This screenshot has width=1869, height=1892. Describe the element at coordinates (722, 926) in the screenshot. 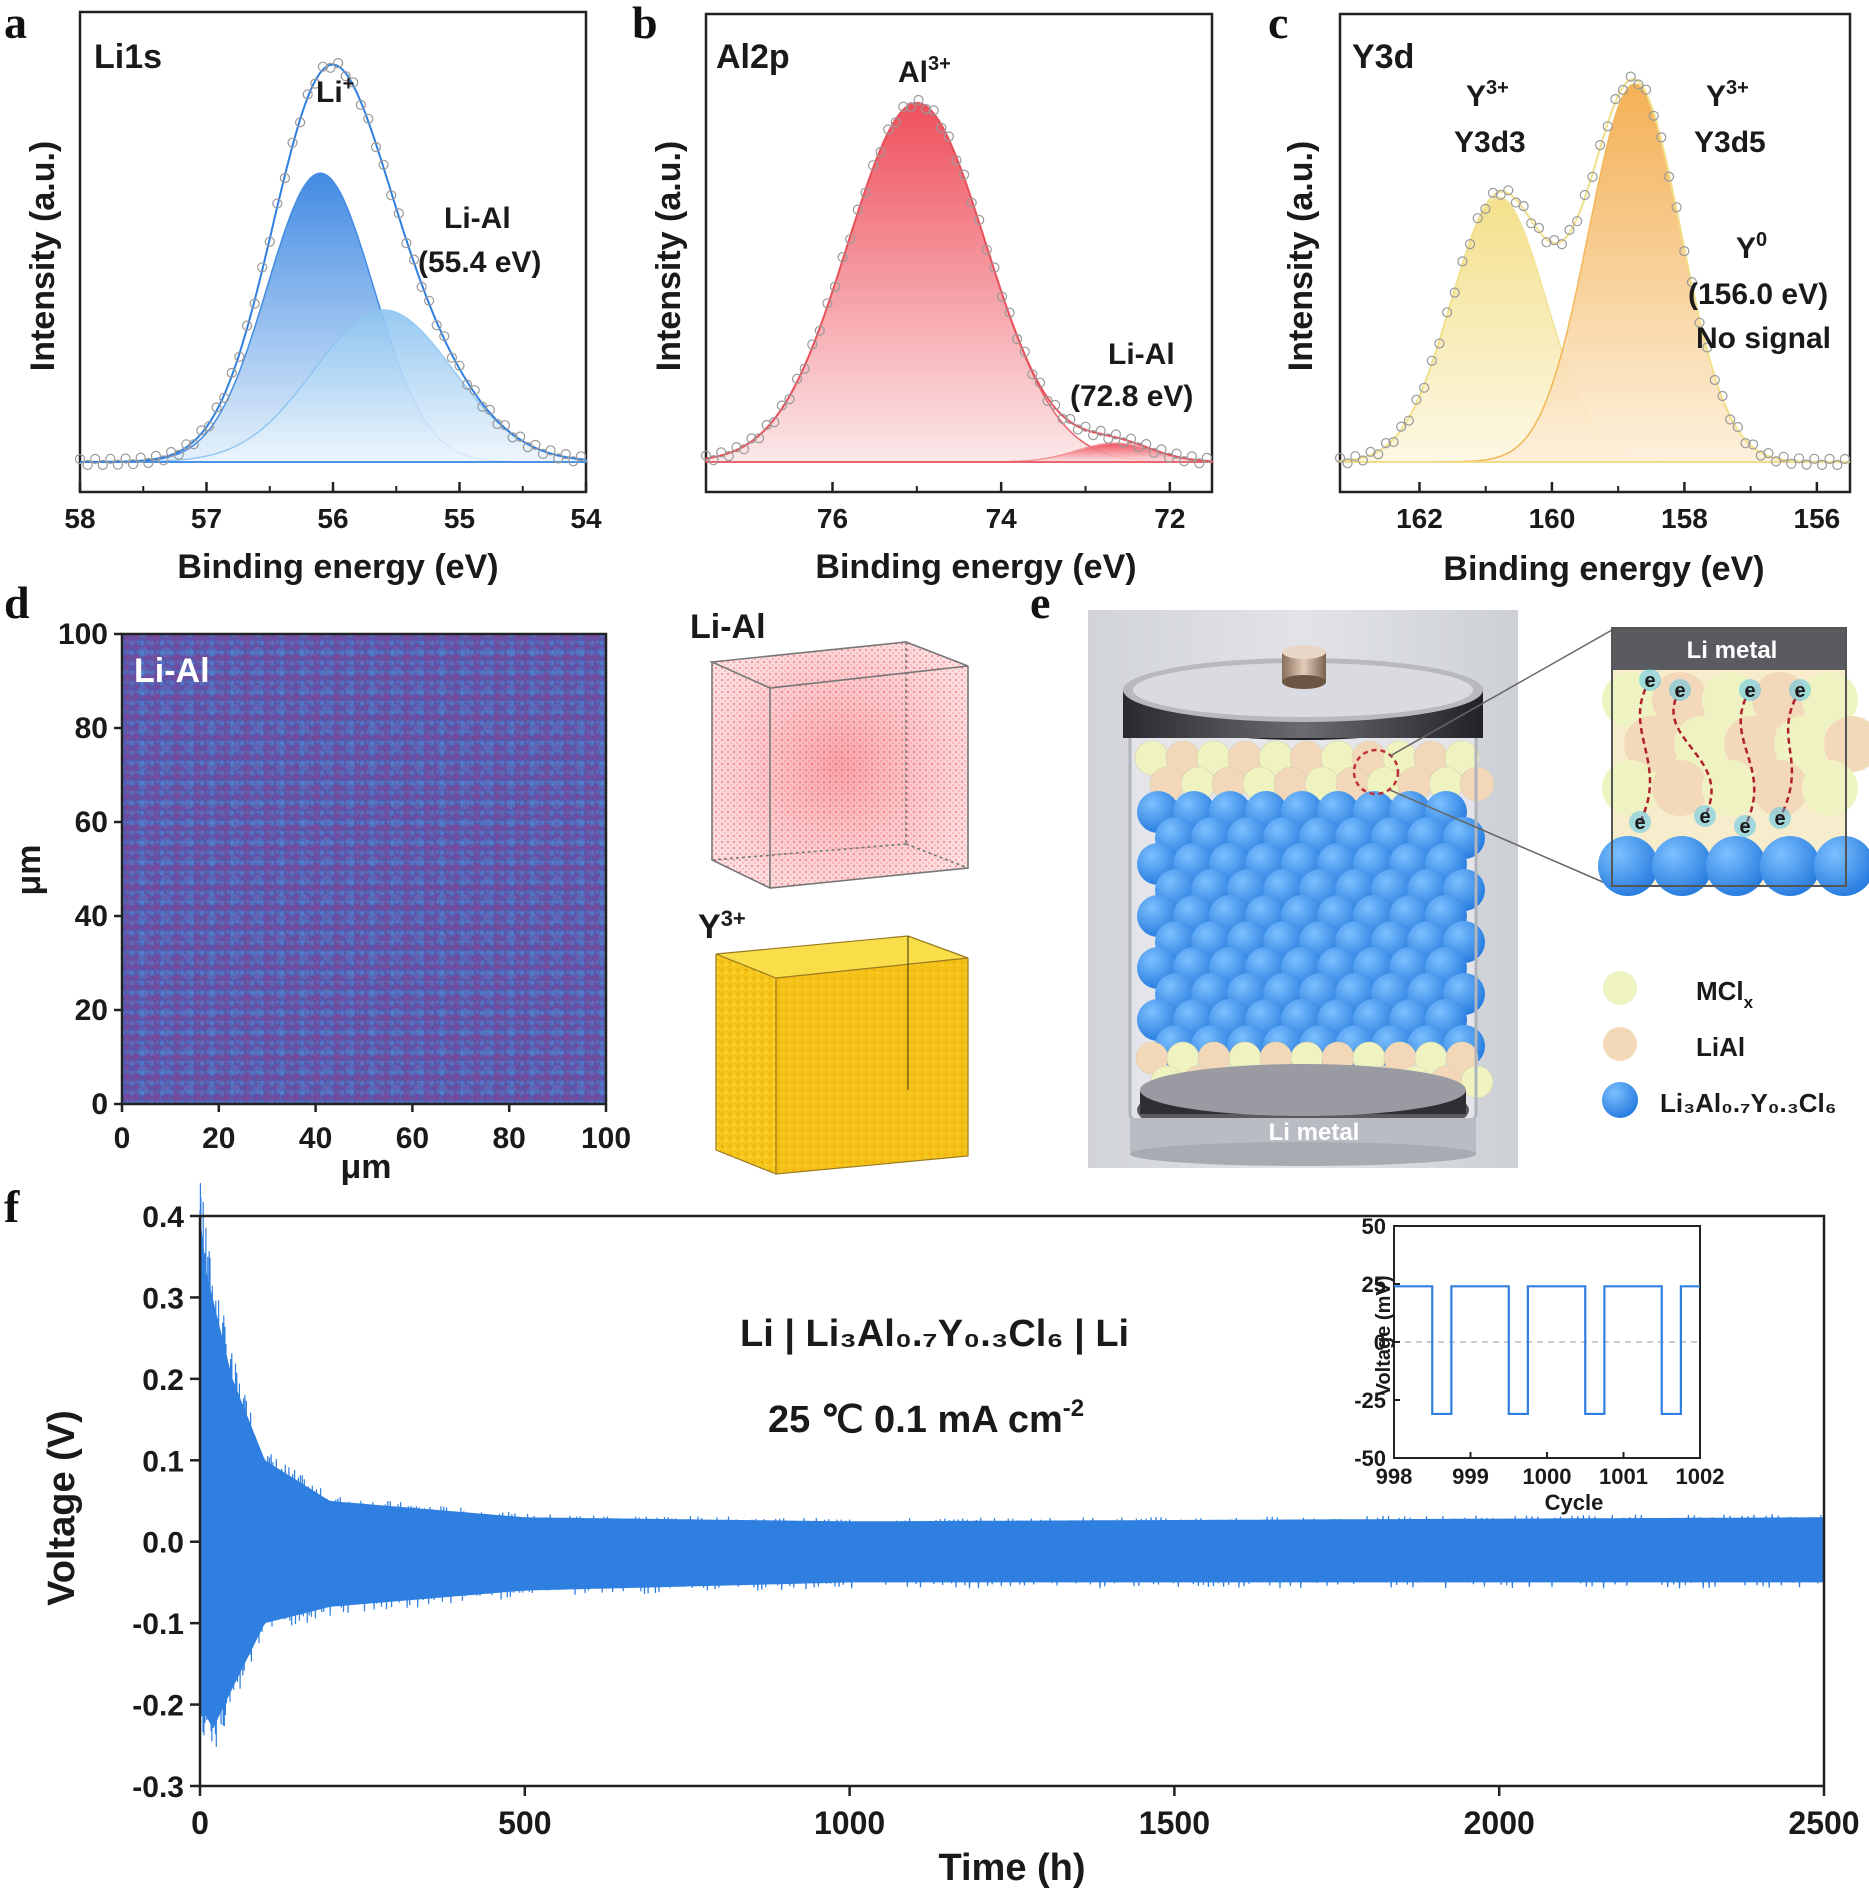

I see `cube-label-y3: Y3+` at that location.